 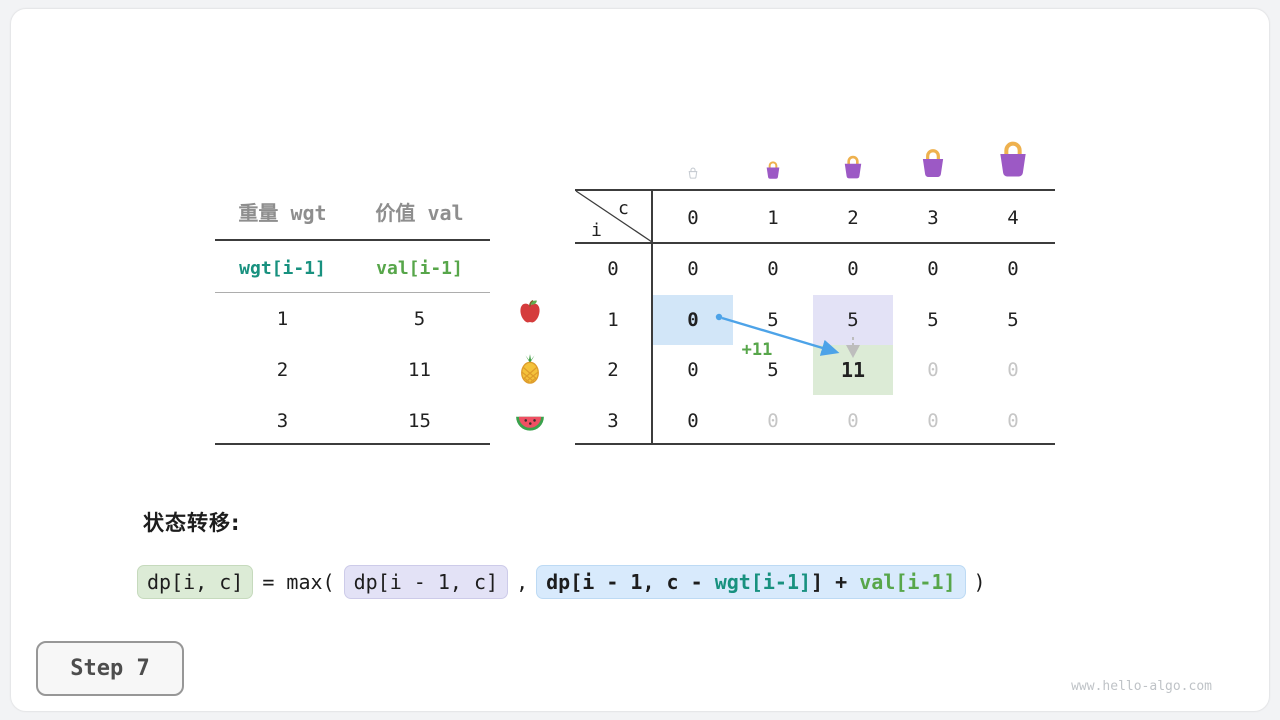 I want to click on formula-arg1-chip: dp[i - 1, c], so click(x=426, y=582).